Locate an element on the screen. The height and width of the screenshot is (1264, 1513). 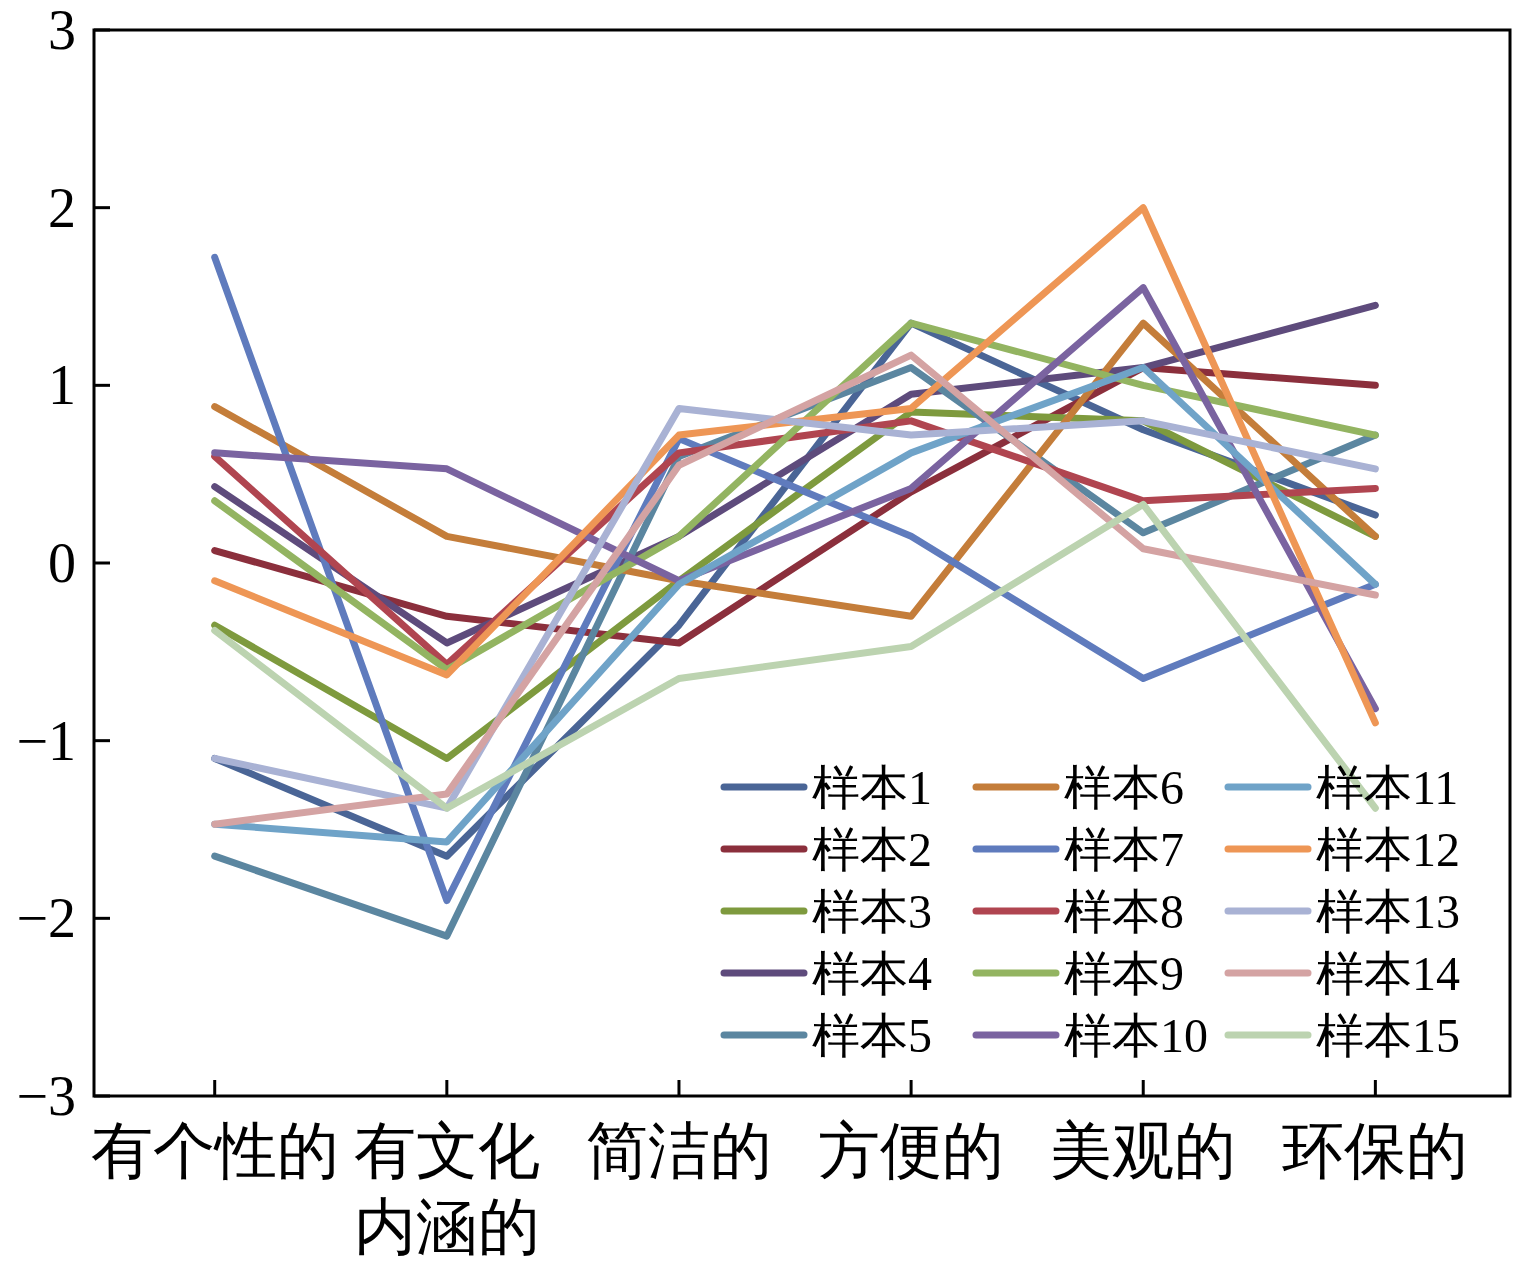
legend-label: 样本8 is located at coordinates (1124, 911).